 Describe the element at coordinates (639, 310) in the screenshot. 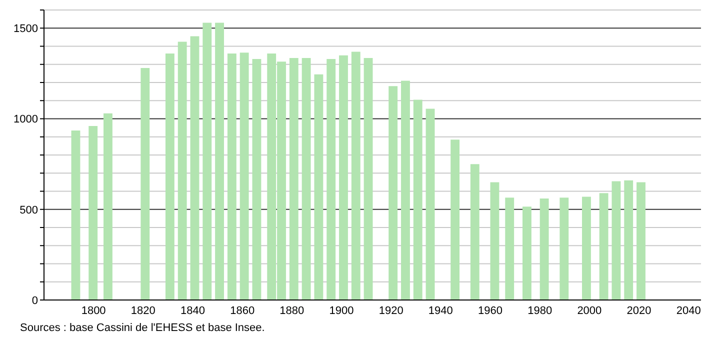

I see `x-tick-label: 2020` at that location.